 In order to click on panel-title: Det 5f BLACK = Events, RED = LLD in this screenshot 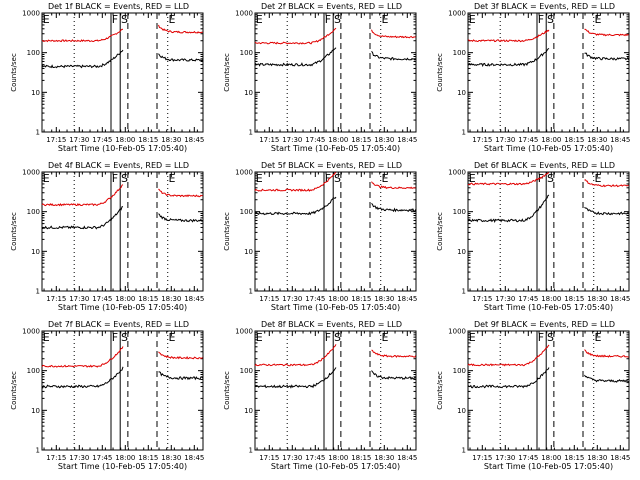, I will do `click(331, 165)`.